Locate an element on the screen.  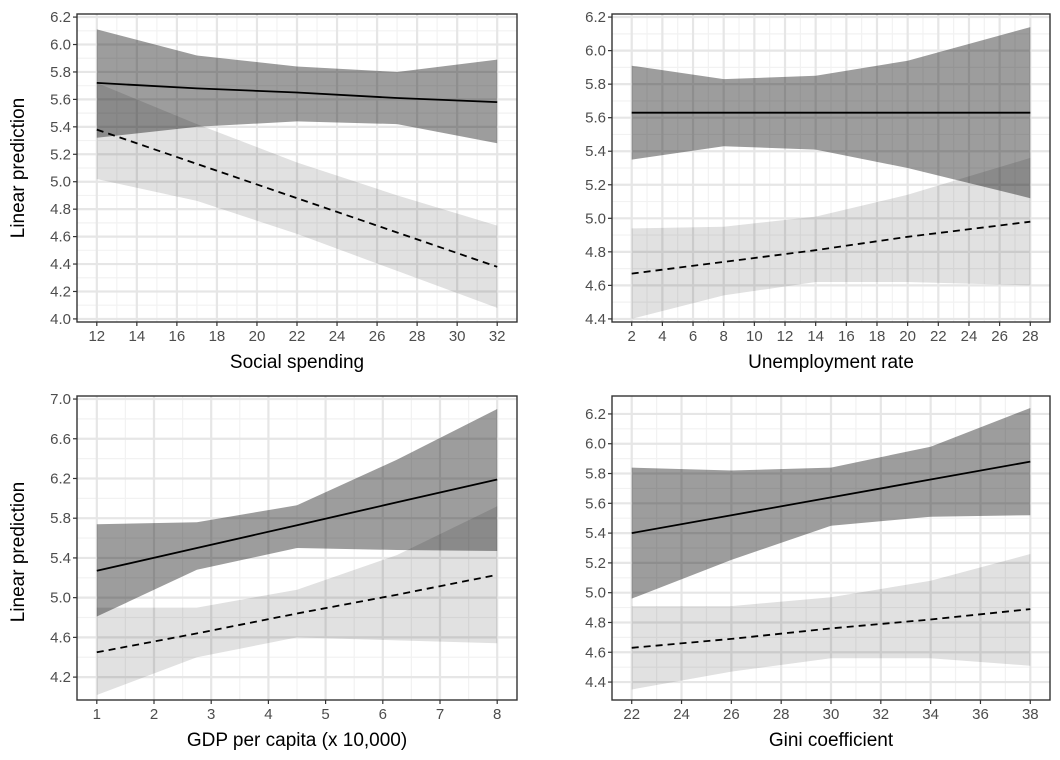
y-tick-label: 7.0 is located at coordinates (60, 399).